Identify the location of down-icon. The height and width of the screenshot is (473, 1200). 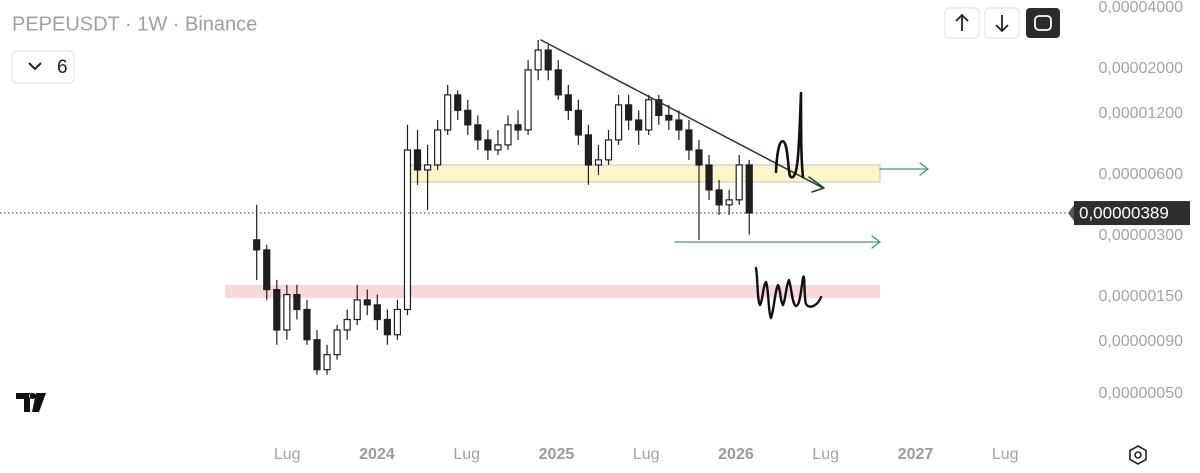
(1002, 24).